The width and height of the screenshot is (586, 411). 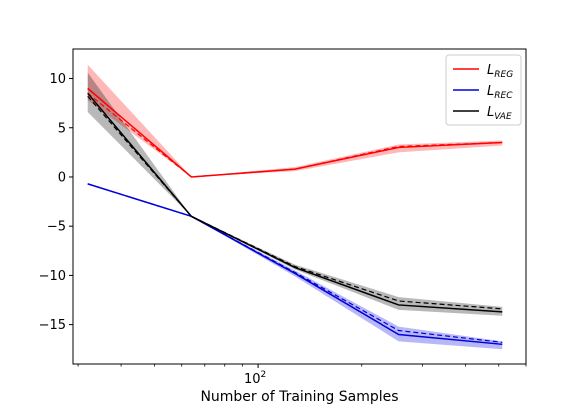 What do you see at coordinates (62, 128) in the screenshot?
I see `y-tick-label: 5` at bounding box center [62, 128].